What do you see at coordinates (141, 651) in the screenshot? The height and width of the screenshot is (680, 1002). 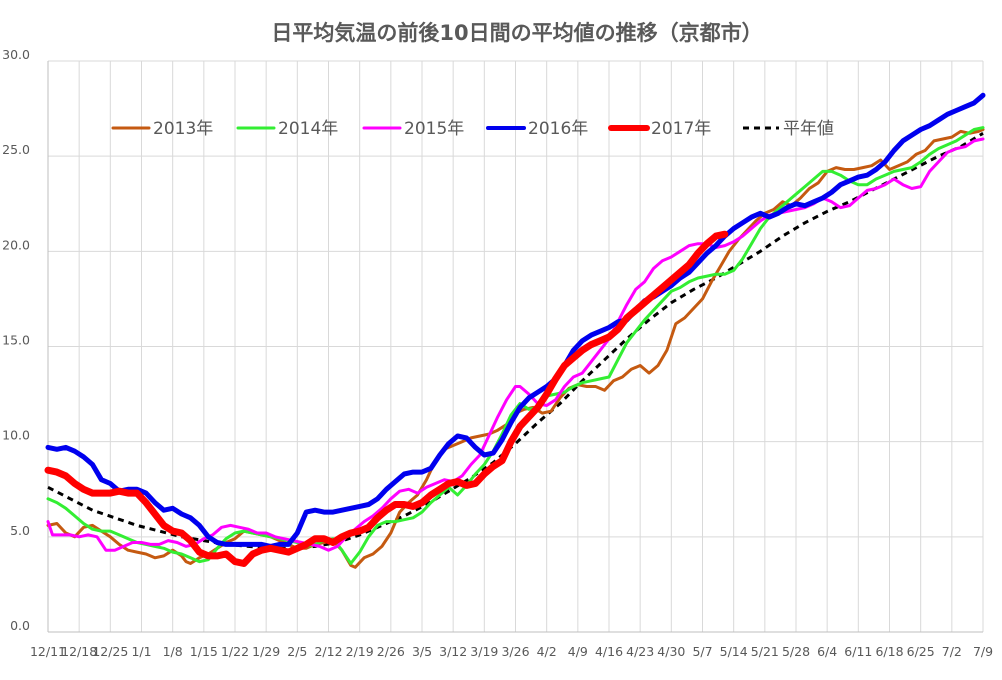 I see `x-tick-label: 1/1` at bounding box center [141, 651].